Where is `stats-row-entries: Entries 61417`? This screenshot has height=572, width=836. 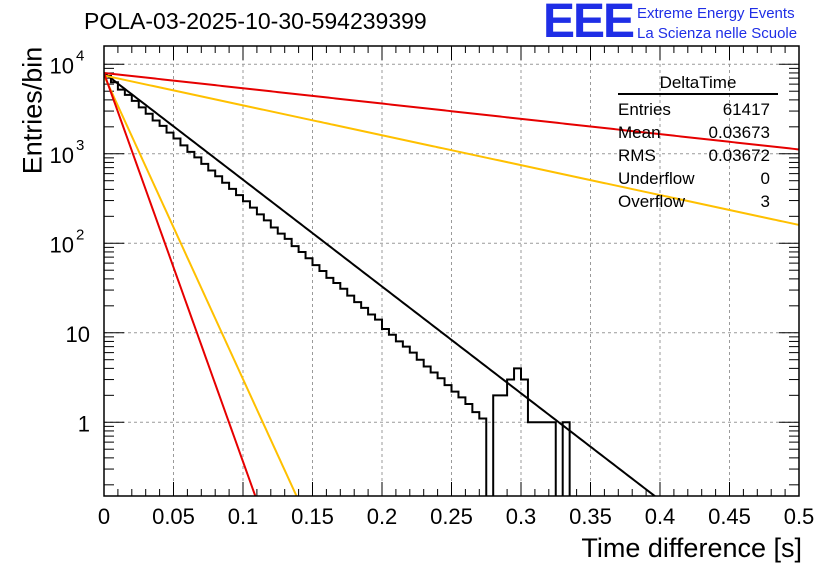 stats-row-entries: Entries 61417 is located at coordinates (696, 109).